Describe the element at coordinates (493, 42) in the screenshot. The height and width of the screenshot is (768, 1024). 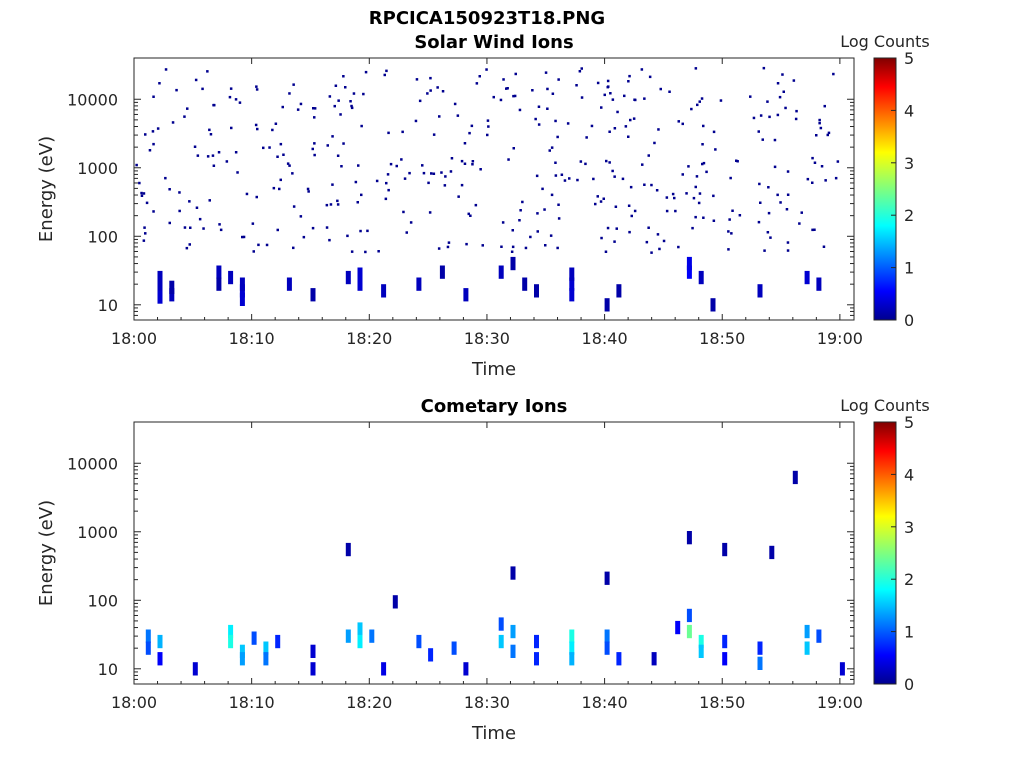
I see `solar-wind-title: Solar Wind Ions` at that location.